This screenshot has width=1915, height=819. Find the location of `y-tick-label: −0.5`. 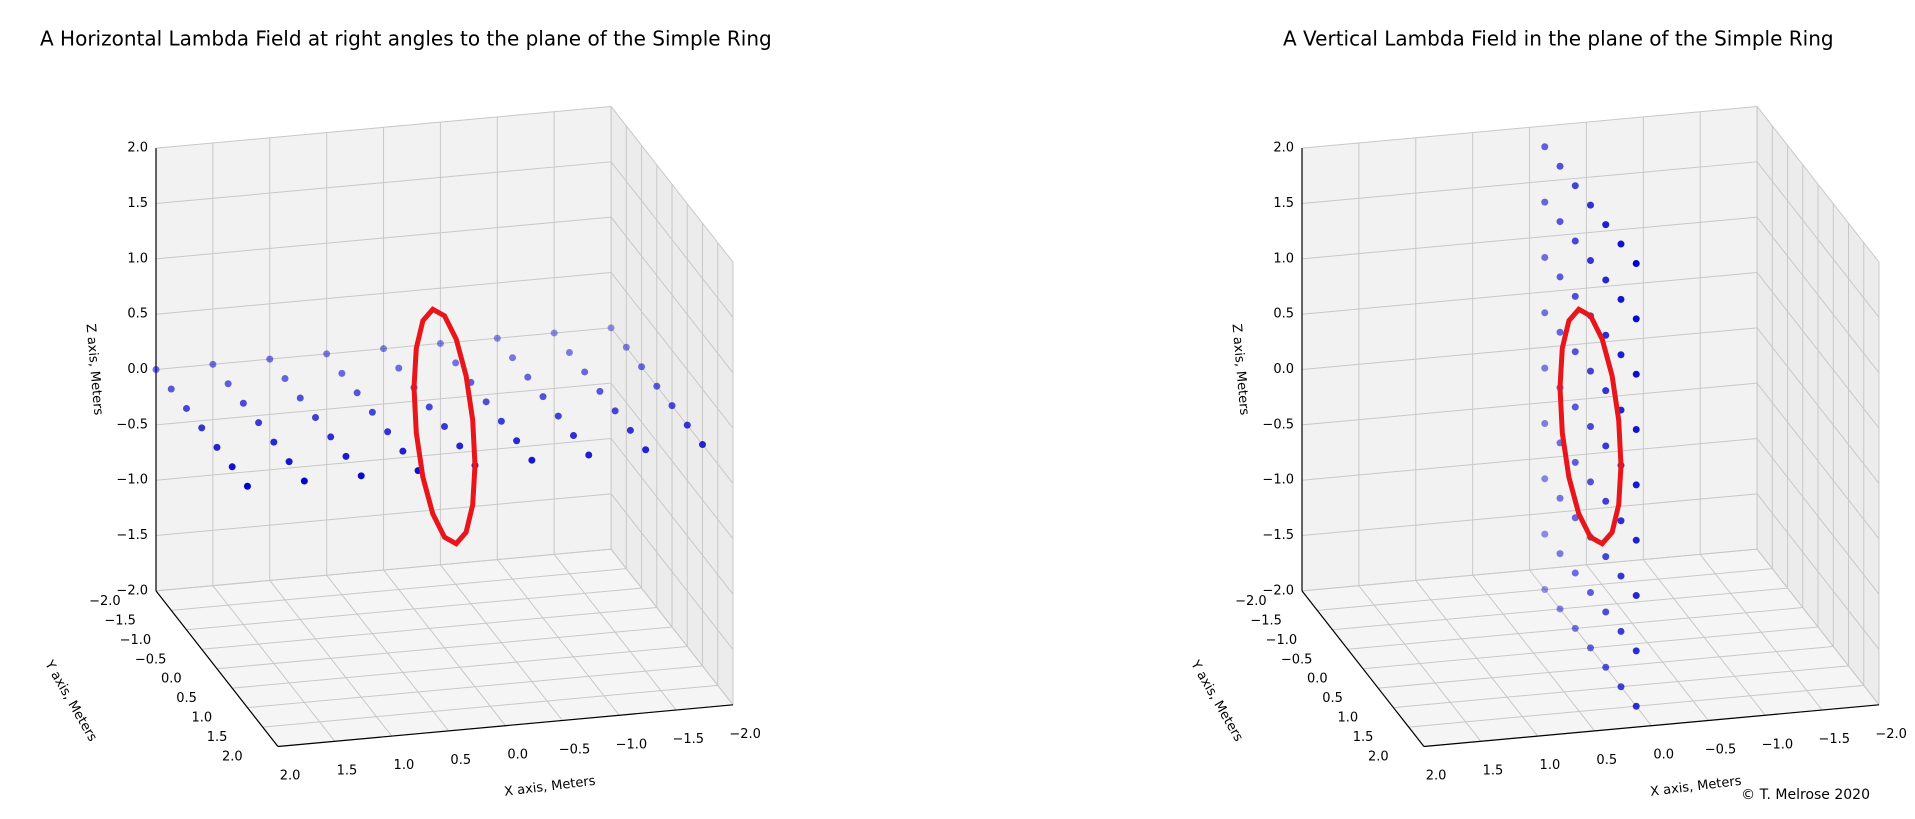

y-tick-label: −0.5 is located at coordinates (1297, 659).